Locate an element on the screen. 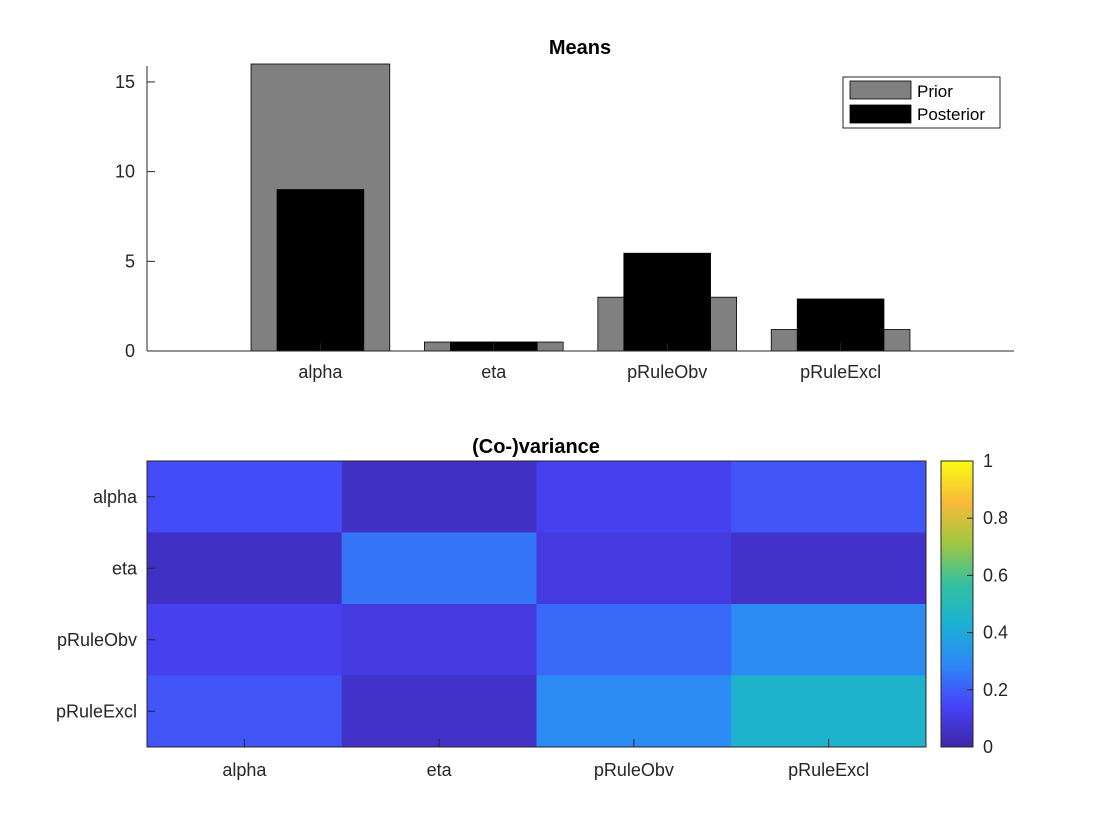  heatmap-cell-eta-eta is located at coordinates (439, 568).